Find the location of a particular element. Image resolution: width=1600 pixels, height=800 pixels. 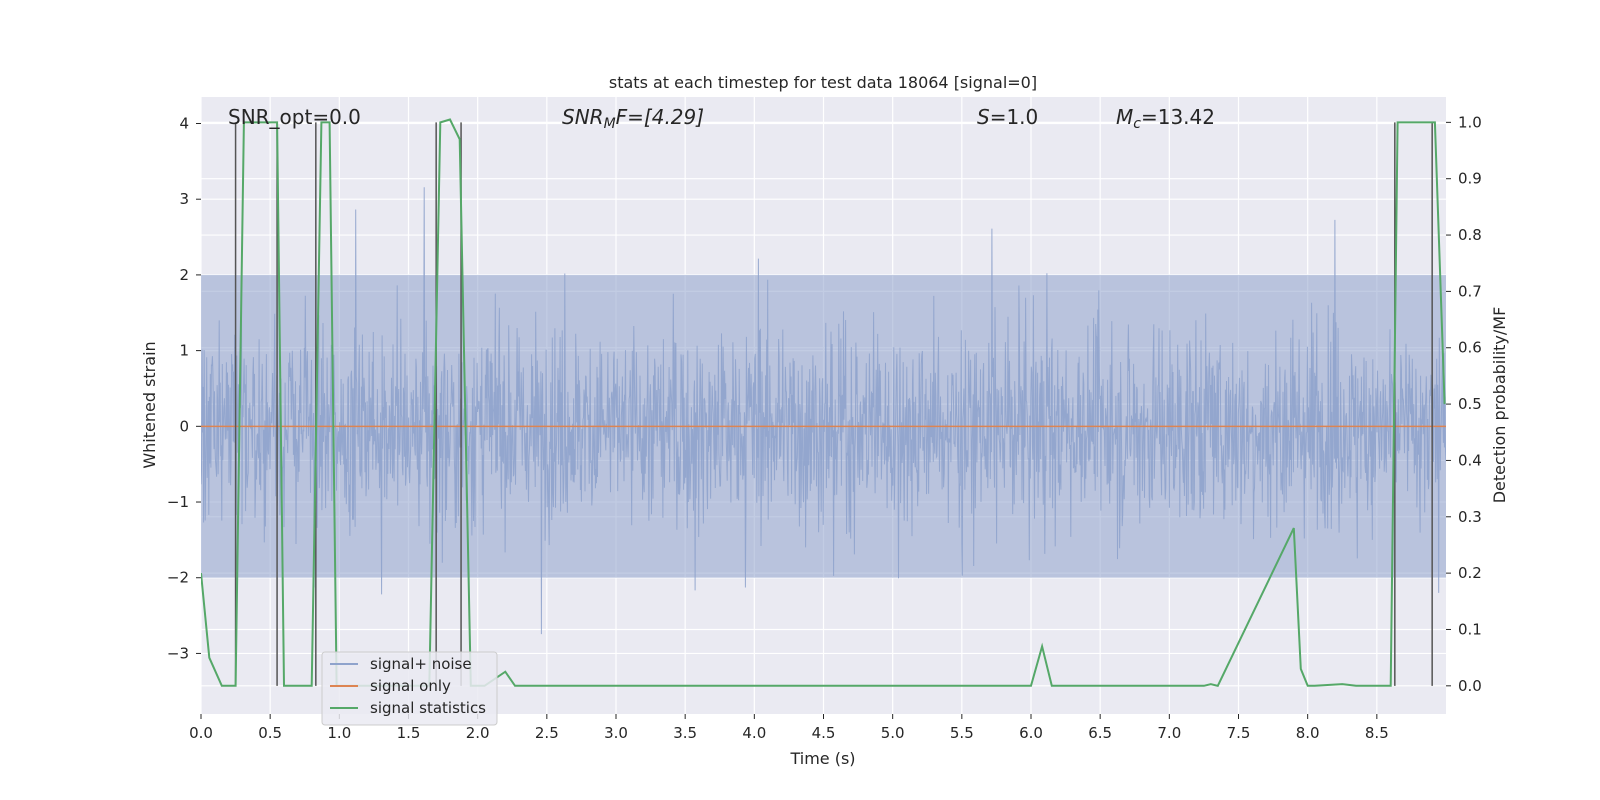

x-tick-4: 2.0 is located at coordinates (478, 733).